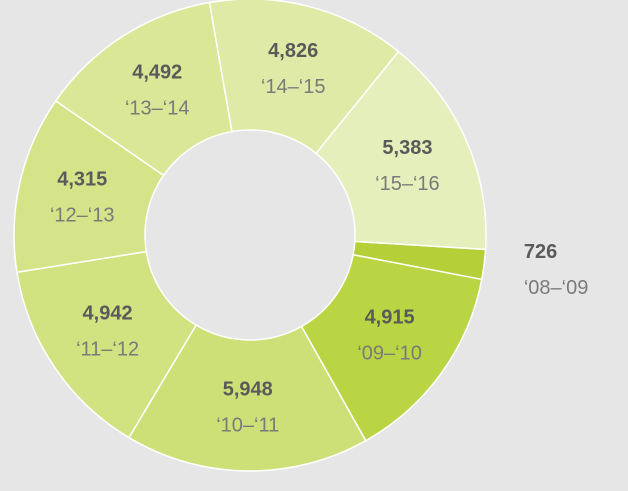 This screenshot has height=491, width=628. I want to click on value-label: 4,315, so click(82, 179).